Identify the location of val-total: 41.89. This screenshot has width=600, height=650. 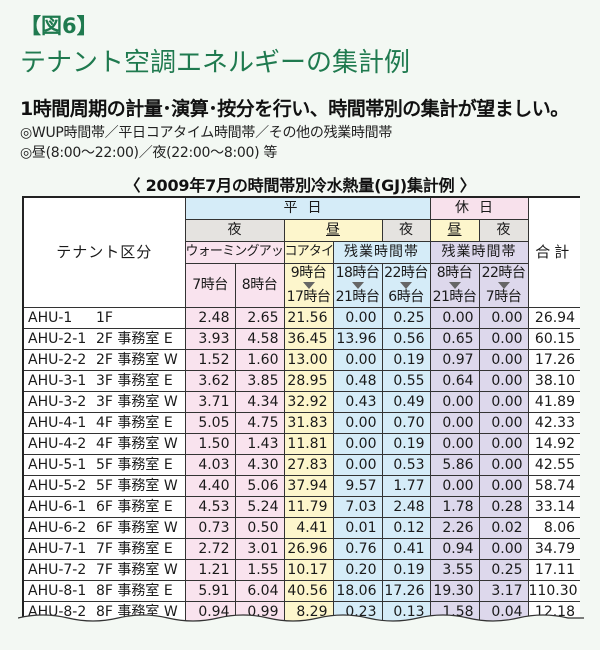
(553, 401).